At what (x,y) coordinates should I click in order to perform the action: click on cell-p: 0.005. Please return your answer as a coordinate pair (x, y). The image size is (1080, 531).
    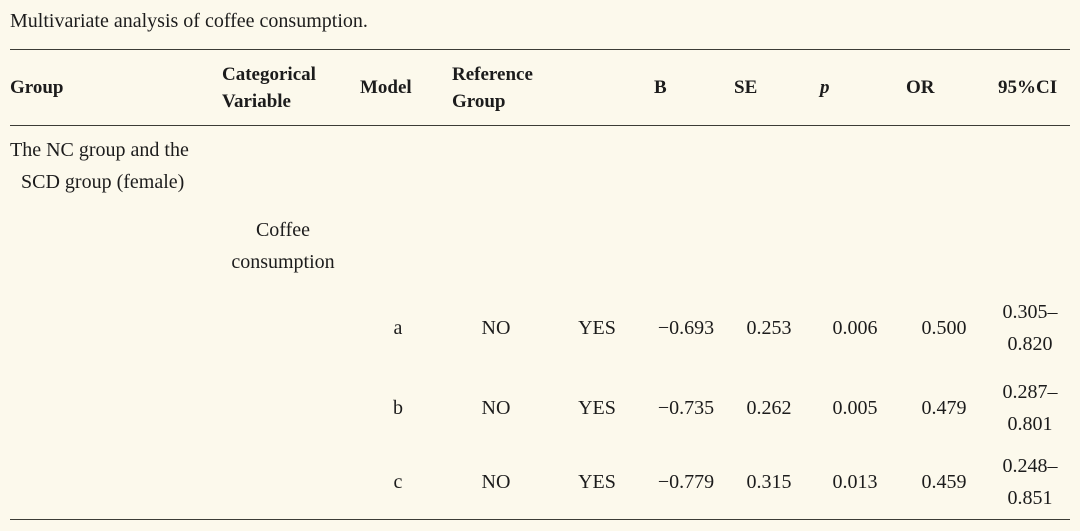
    Looking at the image, I should click on (855, 407).